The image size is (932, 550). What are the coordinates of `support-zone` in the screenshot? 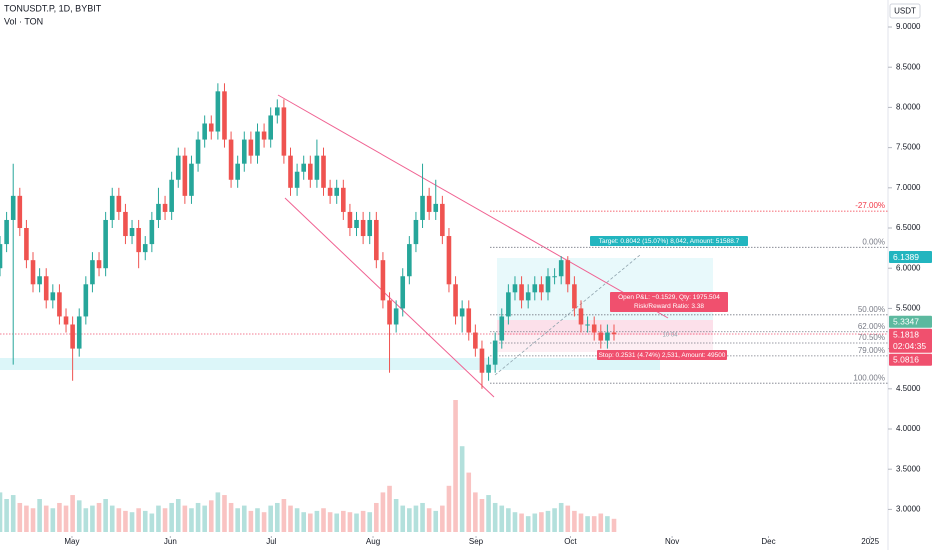 It's located at (330, 364).